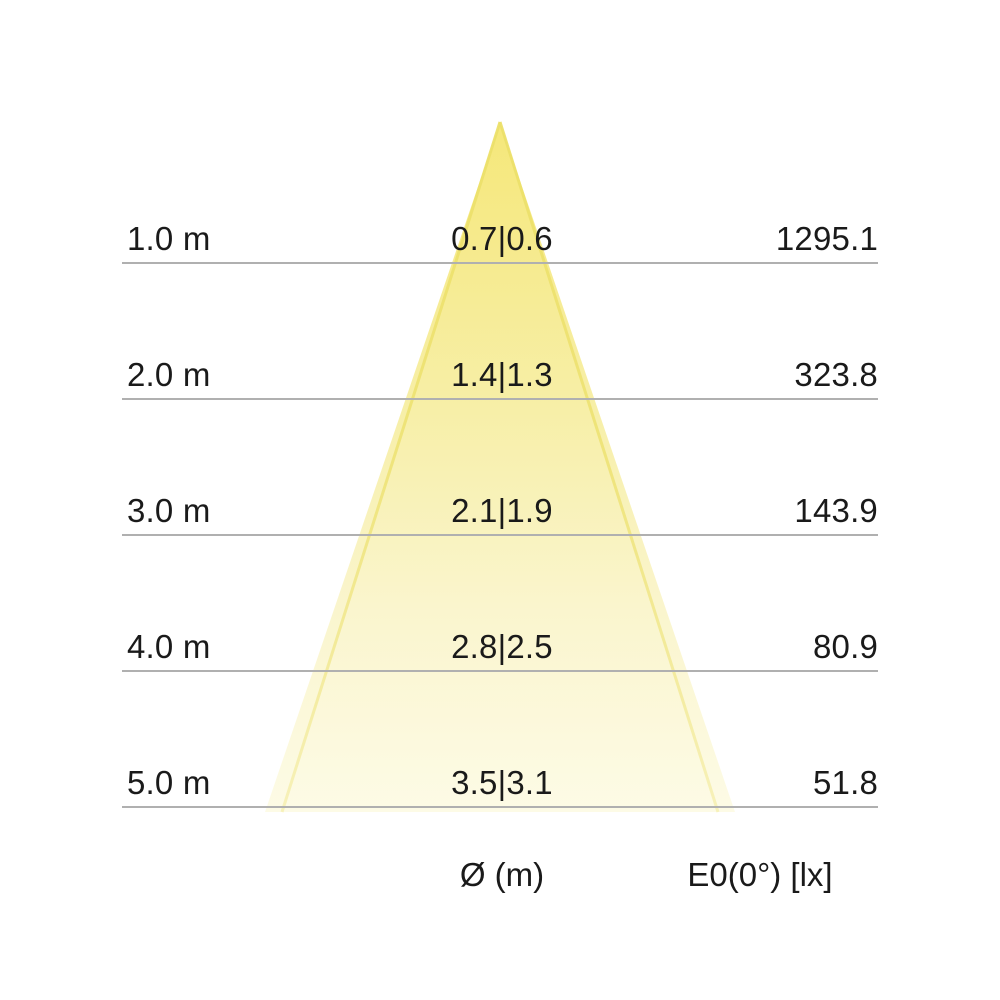  I want to click on row-diameter-label: 2.8|2.5, so click(502, 646).